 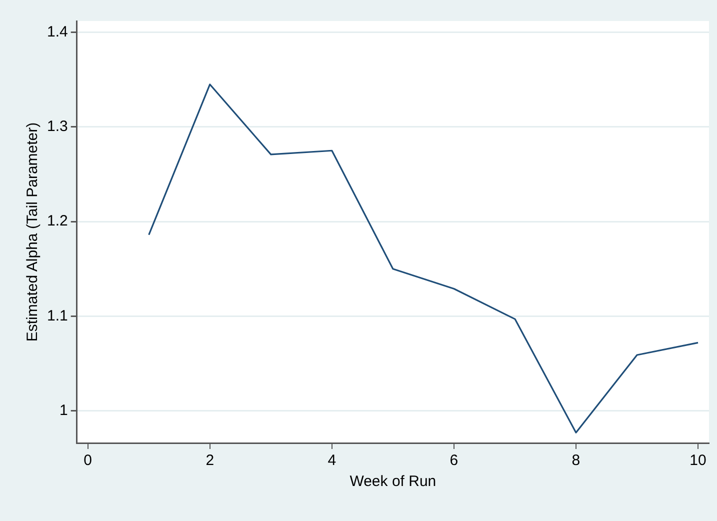 I want to click on y-axis-title: Estimated Alpha (Tail Parameter), so click(x=33, y=232).